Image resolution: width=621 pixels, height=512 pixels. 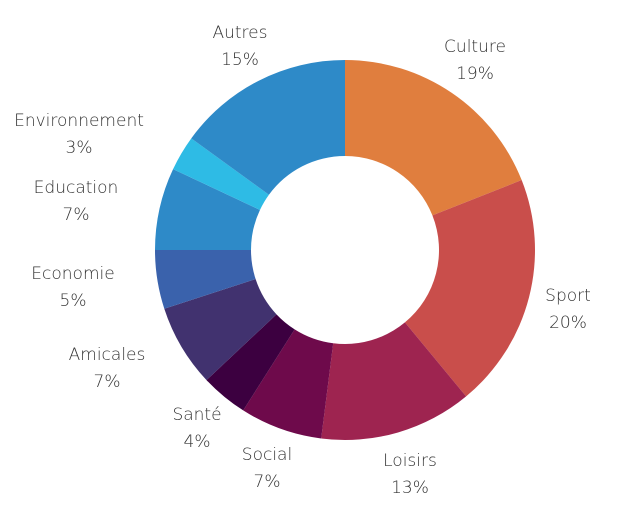 I want to click on label-sport: Sport 20%, so click(x=568, y=310).